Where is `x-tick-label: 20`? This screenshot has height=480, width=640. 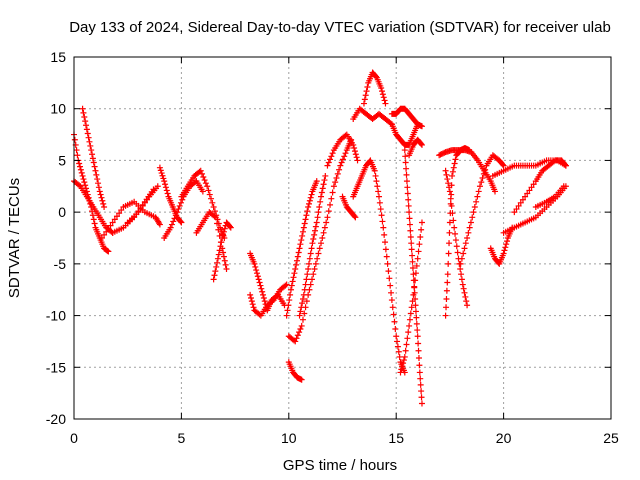 x-tick-label: 20 is located at coordinates (504, 438).